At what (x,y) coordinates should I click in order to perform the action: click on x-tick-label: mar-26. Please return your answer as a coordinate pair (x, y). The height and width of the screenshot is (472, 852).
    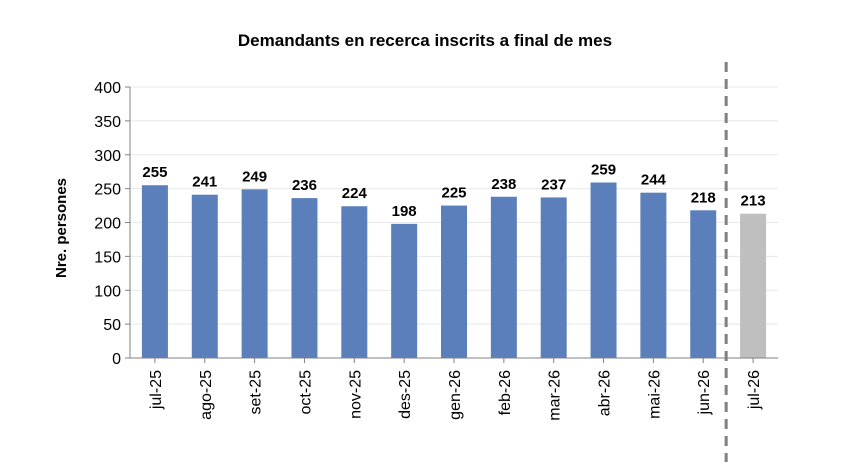
    Looking at the image, I should click on (555, 395).